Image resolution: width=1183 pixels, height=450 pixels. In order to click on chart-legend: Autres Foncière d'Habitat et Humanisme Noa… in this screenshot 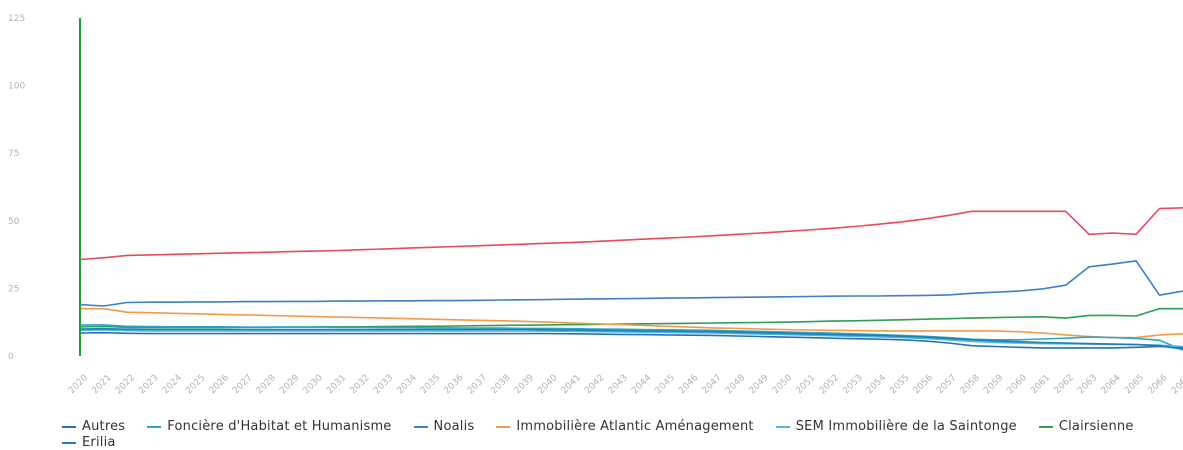, I will do `click(622, 434)`.